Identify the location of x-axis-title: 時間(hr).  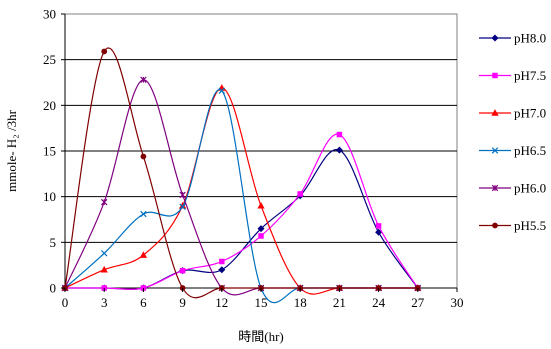
(261, 336).